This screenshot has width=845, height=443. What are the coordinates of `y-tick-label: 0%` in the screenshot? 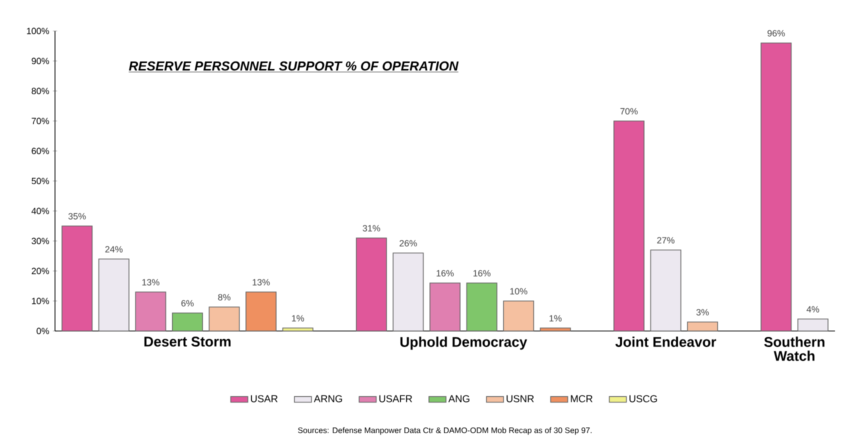 It's located at (43, 331).